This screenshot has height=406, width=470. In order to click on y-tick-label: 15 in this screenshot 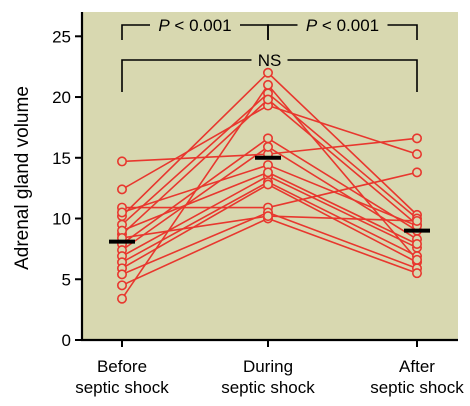, I will do `click(61, 158)`.